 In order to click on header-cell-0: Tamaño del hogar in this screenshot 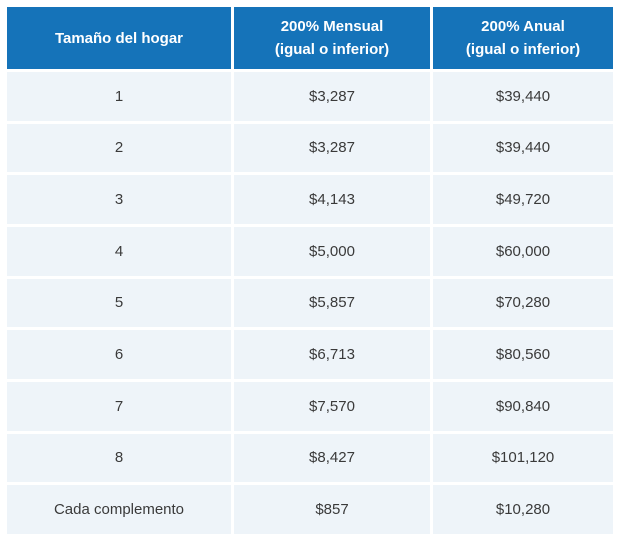, I will do `click(119, 38)`.